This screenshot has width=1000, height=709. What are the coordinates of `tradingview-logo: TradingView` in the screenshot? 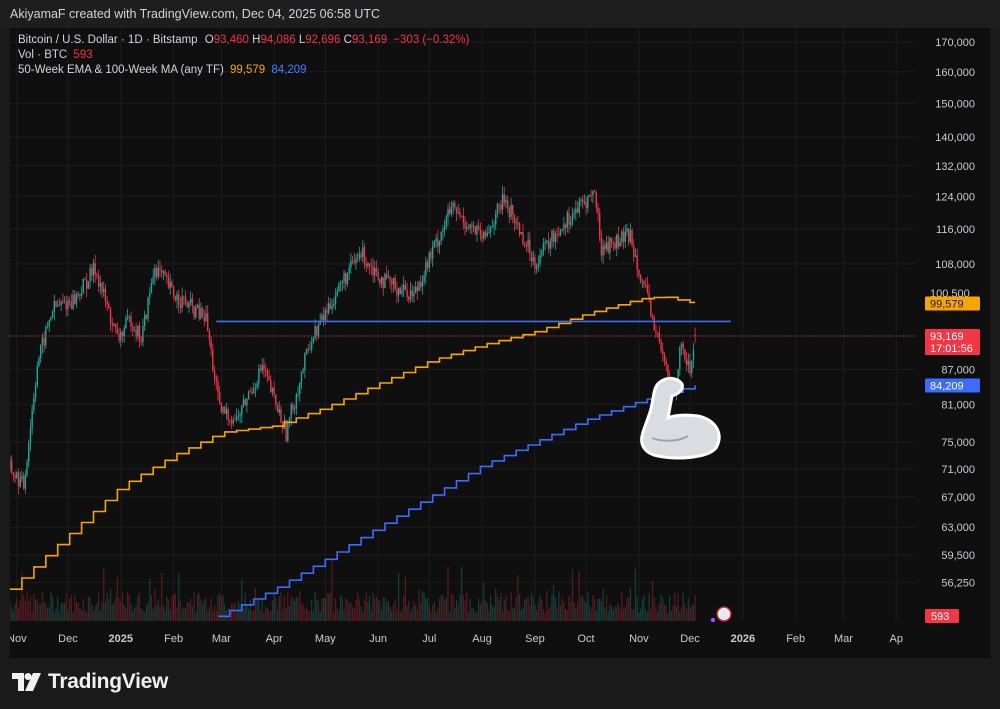 It's located at (90, 682).